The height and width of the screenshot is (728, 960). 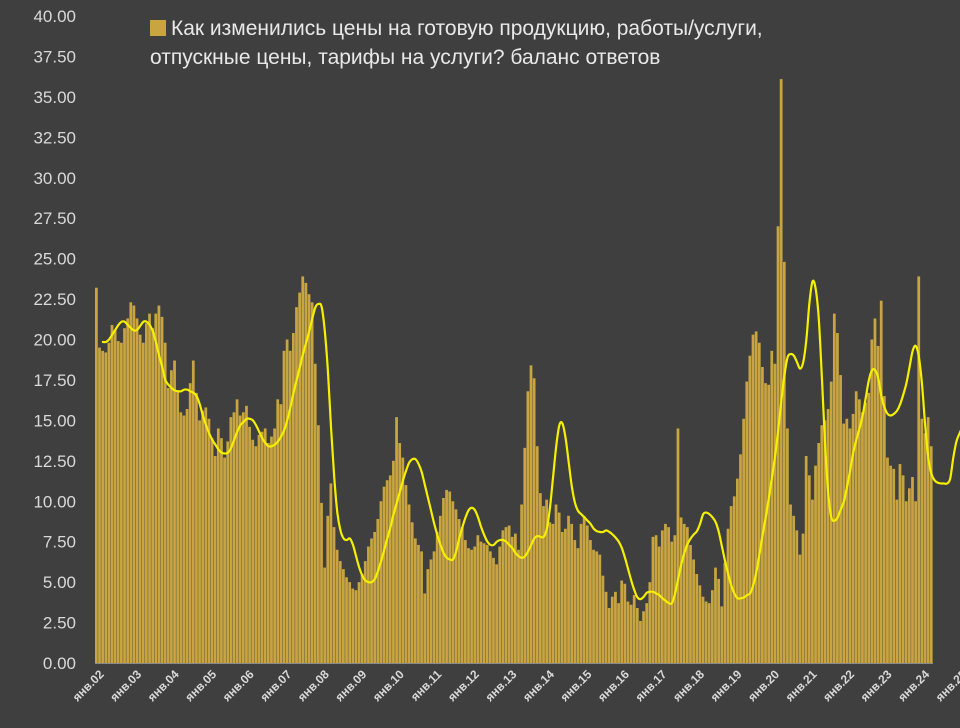 I want to click on x-tick-label: янв.08, so click(x=313, y=685).